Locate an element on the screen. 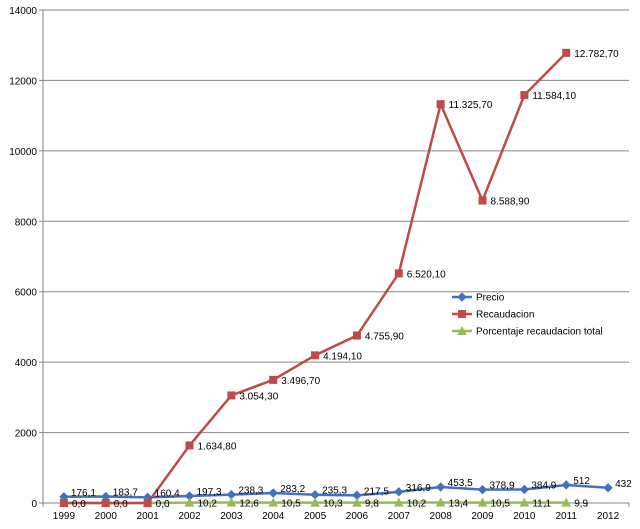  x-tick-label: 2002 is located at coordinates (189, 516).